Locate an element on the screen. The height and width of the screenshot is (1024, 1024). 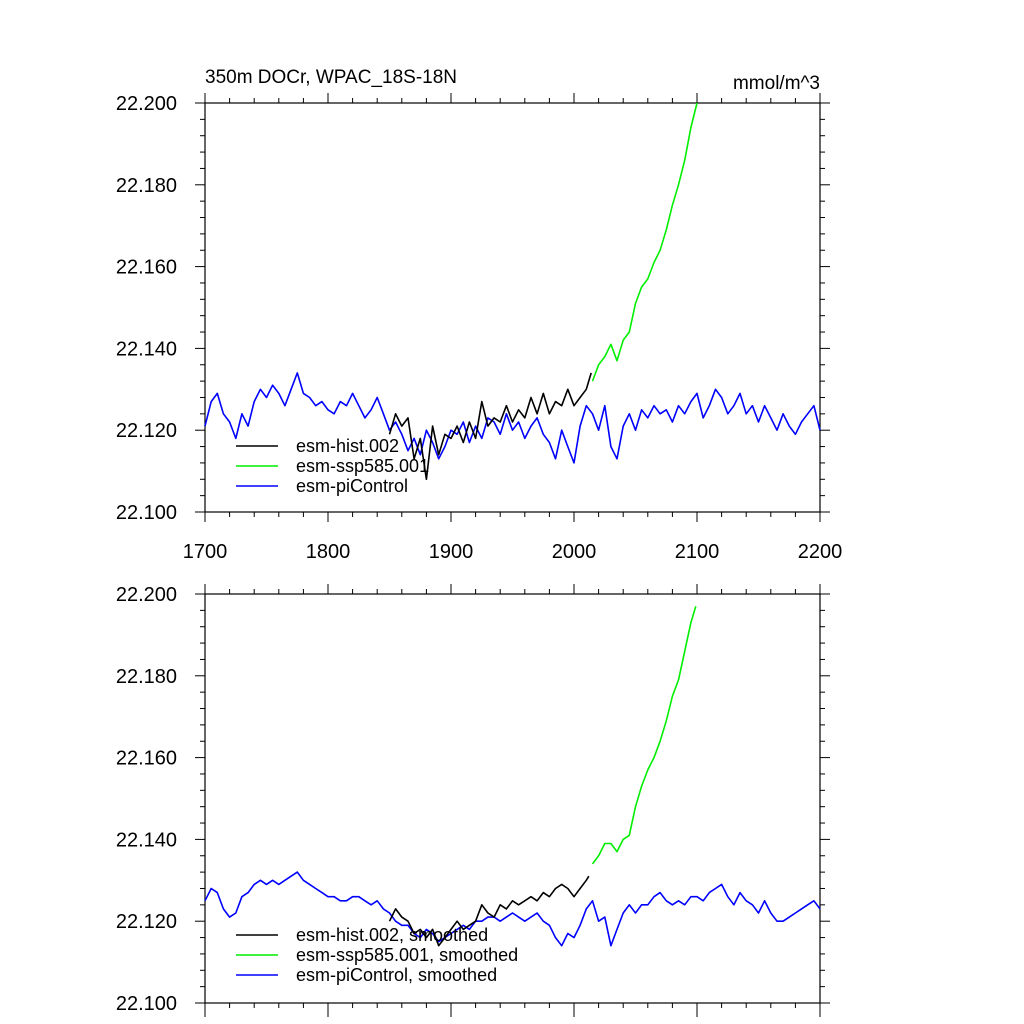
legend-label: esm-ssp585.001 is located at coordinates (362, 466).